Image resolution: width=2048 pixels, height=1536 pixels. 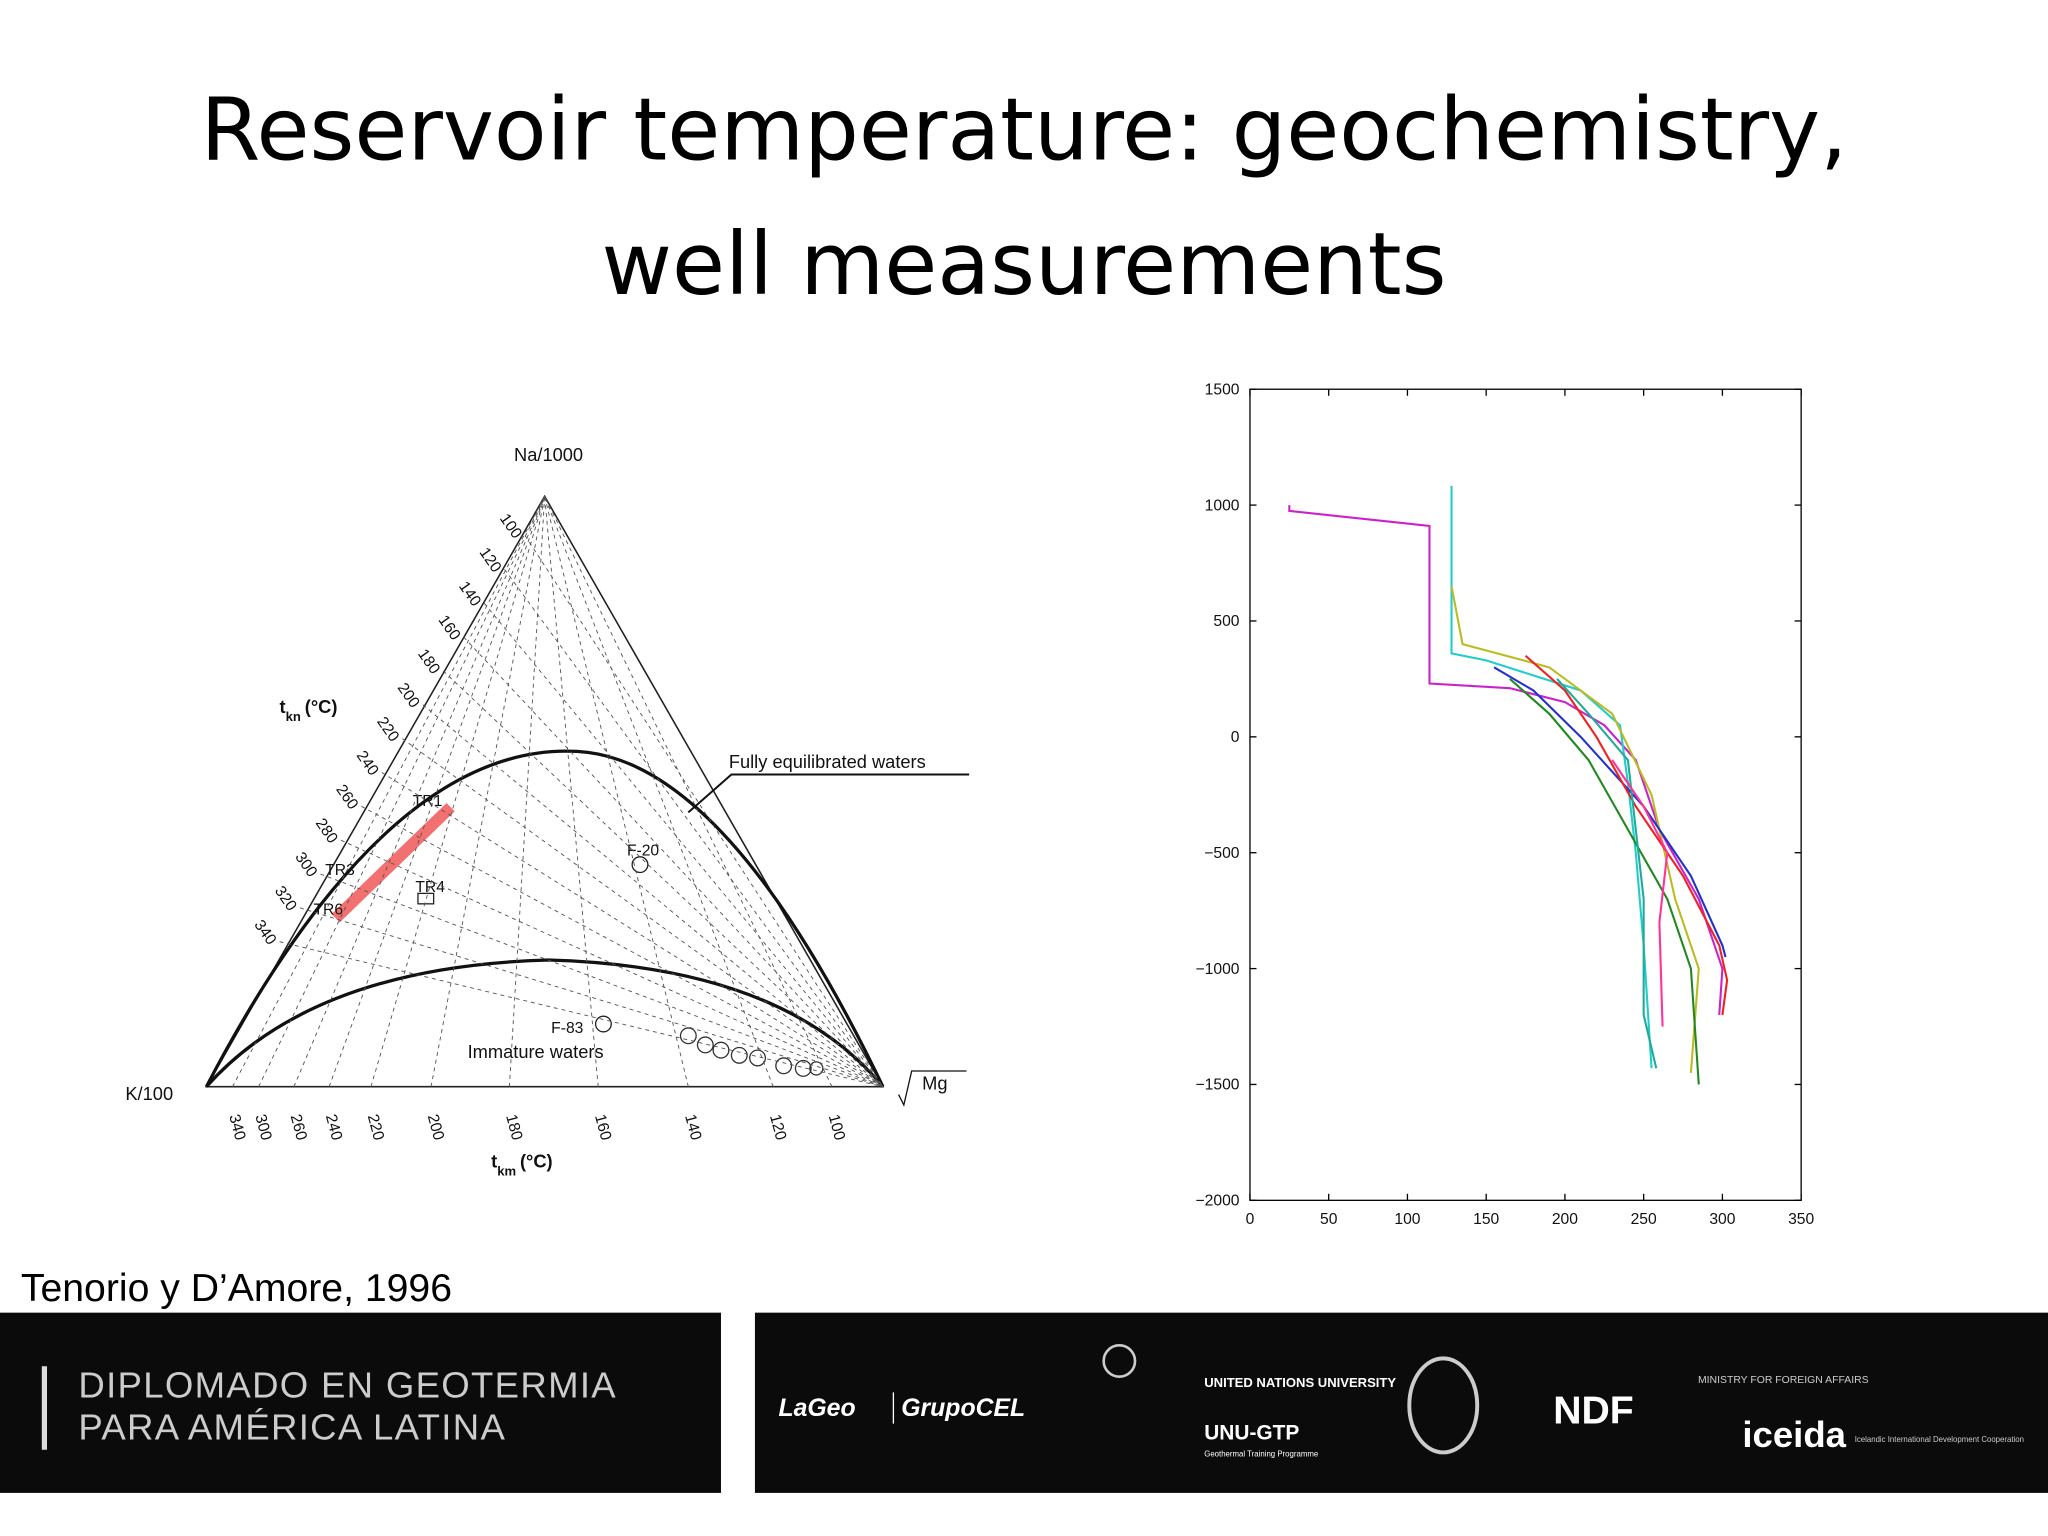 I want to click on seal, so click(x=1443, y=1405).